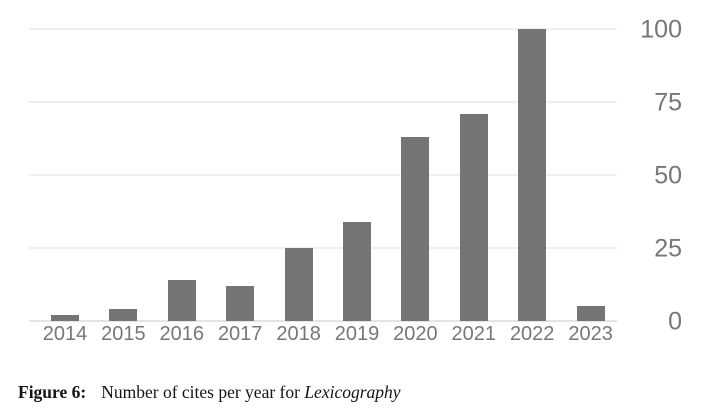 This screenshot has height=420, width=719. Describe the element at coordinates (65, 318) in the screenshot. I see `bar-2014` at that location.